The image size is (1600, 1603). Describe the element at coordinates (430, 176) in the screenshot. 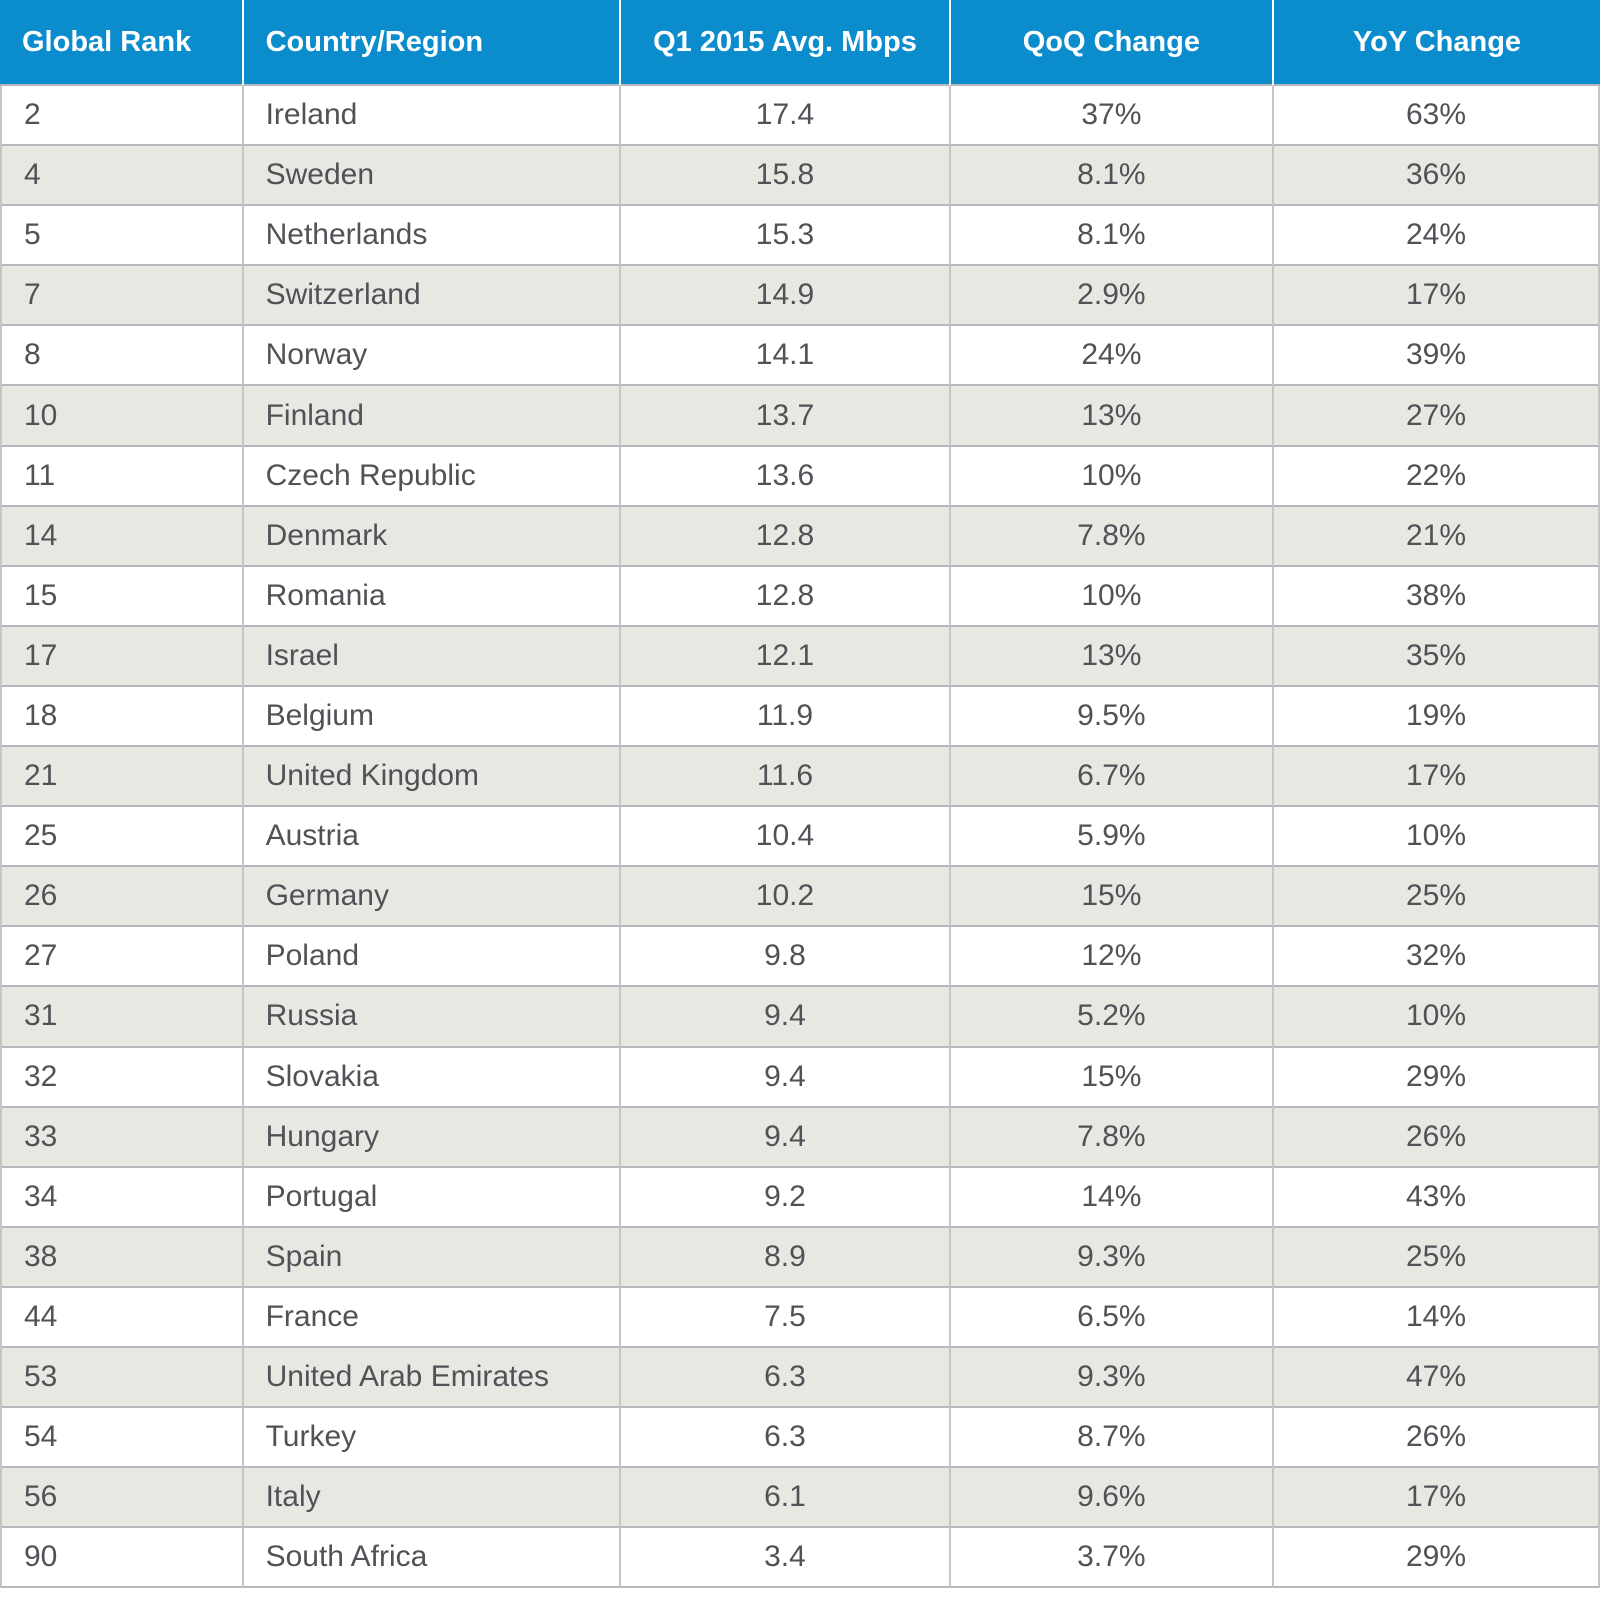

I see `cell-country-region: Sweden` at that location.